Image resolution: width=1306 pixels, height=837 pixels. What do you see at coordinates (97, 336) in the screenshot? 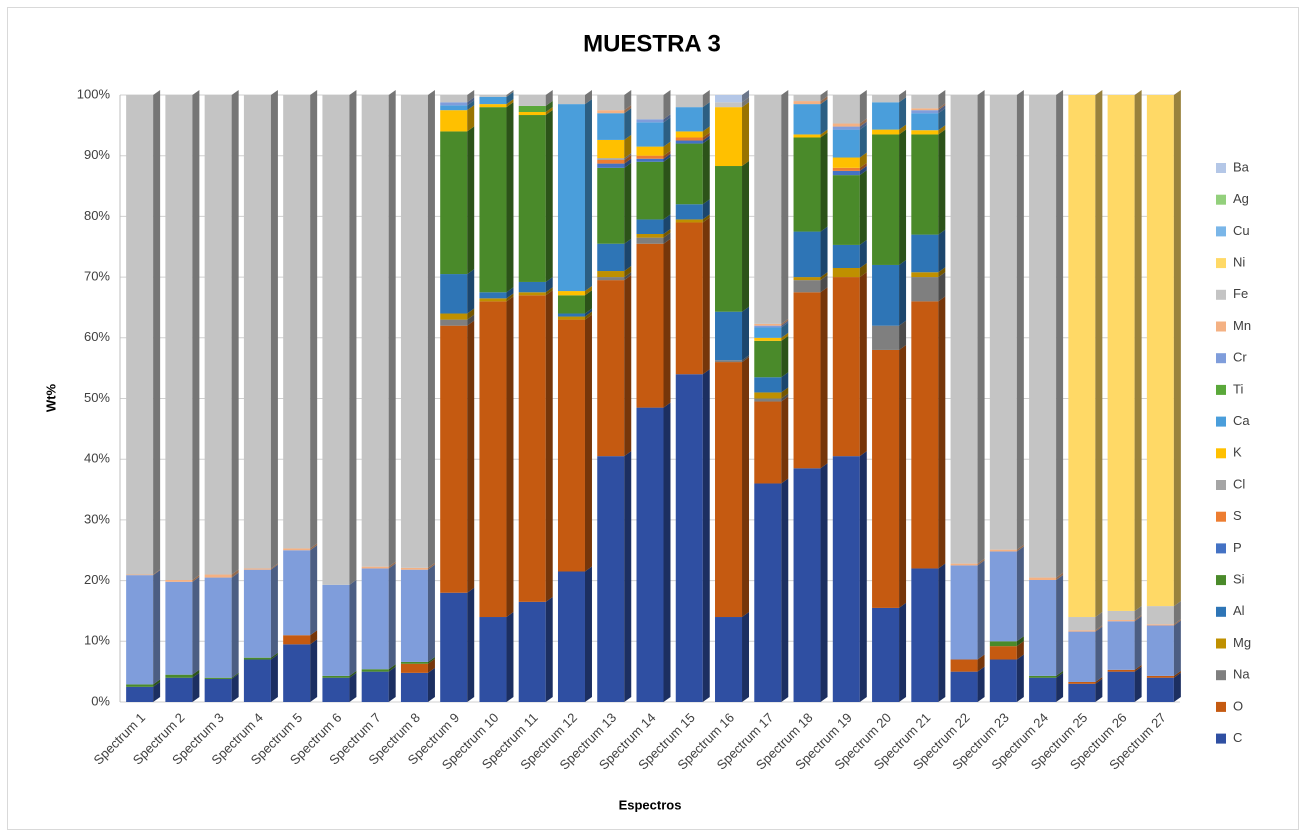
I see `y-tick-label: 60%` at bounding box center [97, 336].